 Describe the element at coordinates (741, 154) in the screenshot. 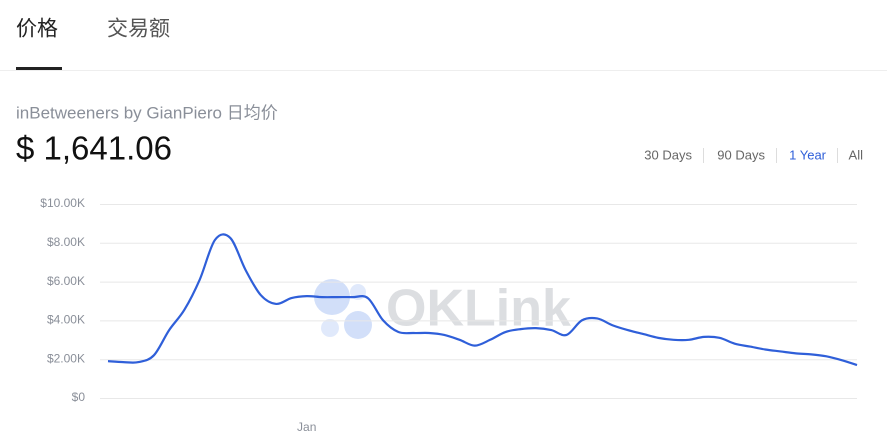

I see `range-button: 90 Days` at that location.